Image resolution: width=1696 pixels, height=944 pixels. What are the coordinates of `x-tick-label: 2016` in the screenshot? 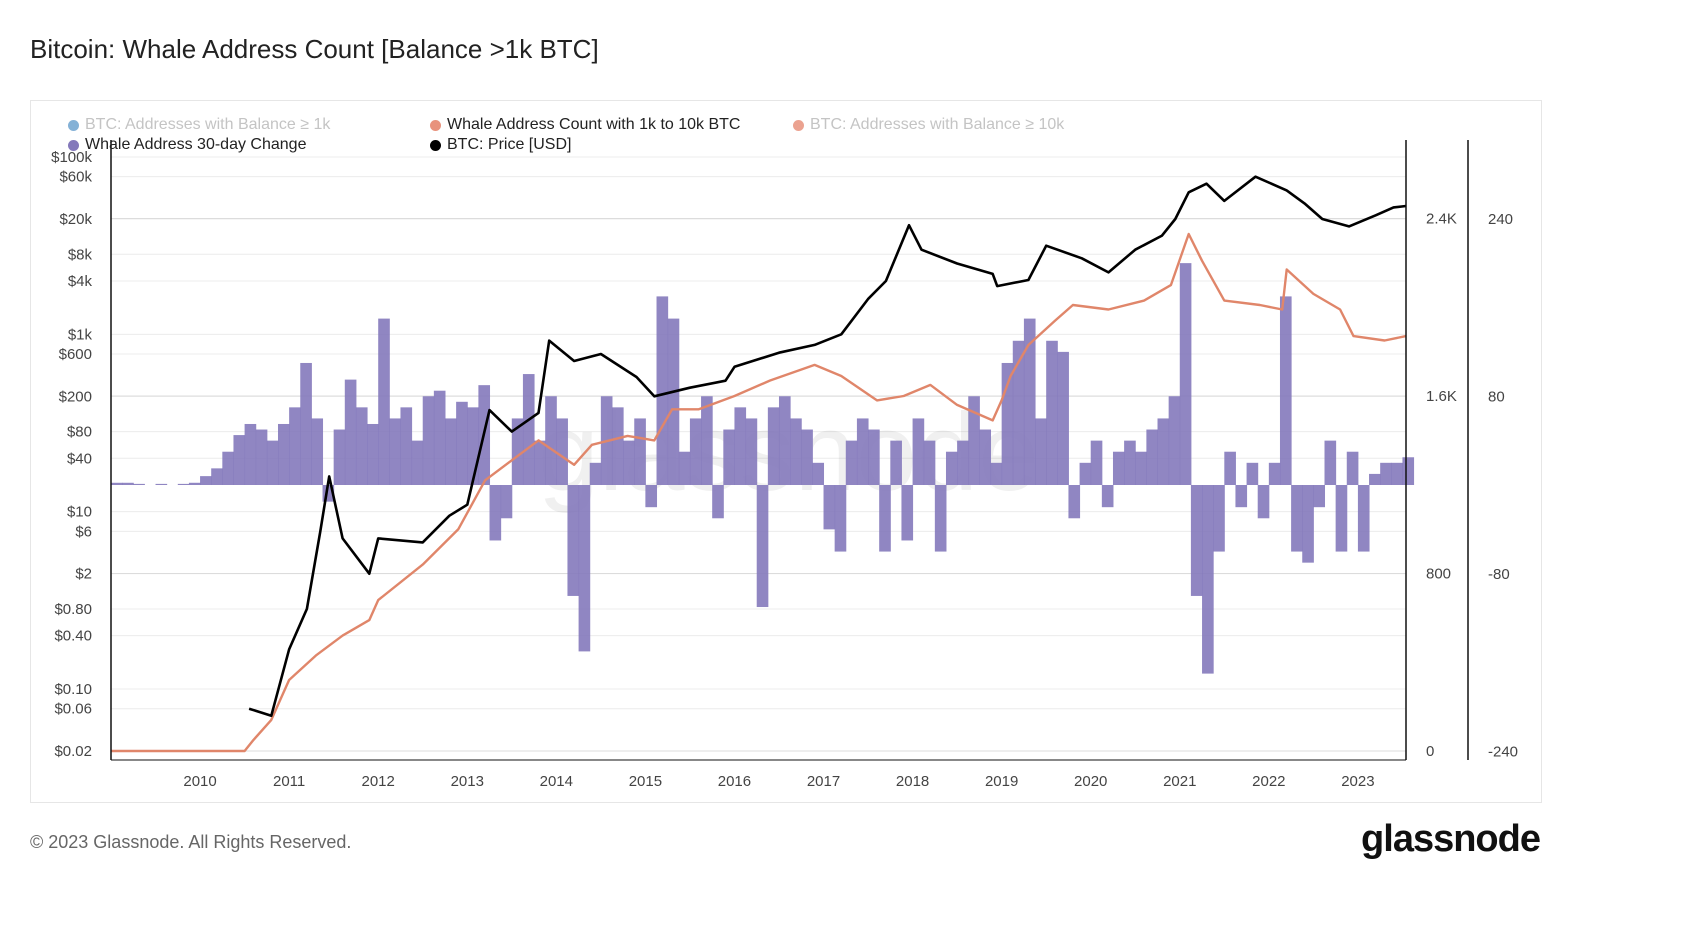 It's located at (734, 781).